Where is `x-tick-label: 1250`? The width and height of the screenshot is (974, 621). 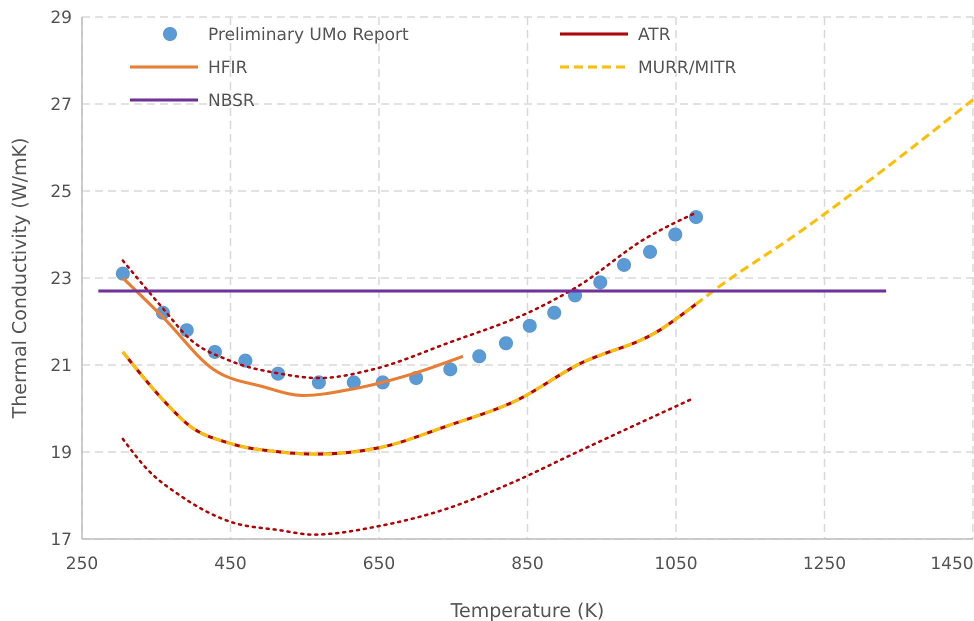
x-tick-label: 1250 is located at coordinates (824, 564).